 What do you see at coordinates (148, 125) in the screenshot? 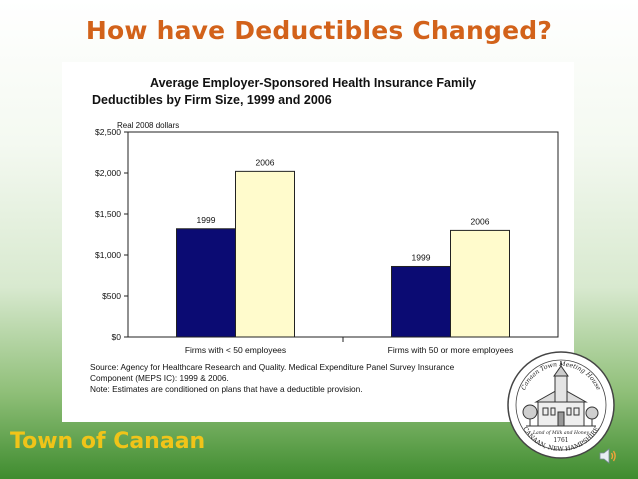
I see `chart-subtitle: Real 2008 dollars` at bounding box center [148, 125].